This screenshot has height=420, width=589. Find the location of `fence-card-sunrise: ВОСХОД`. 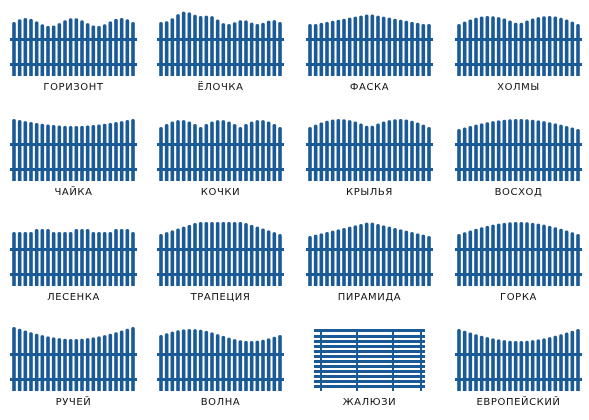

fence-card-sunrise: ВОСХОД is located at coordinates (517, 157).